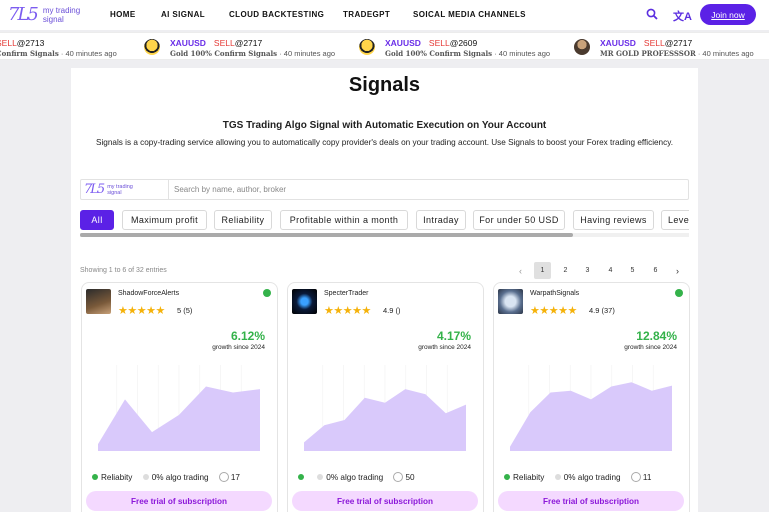  Describe the element at coordinates (384, 85) in the screenshot. I see `page-title: Signals` at that location.